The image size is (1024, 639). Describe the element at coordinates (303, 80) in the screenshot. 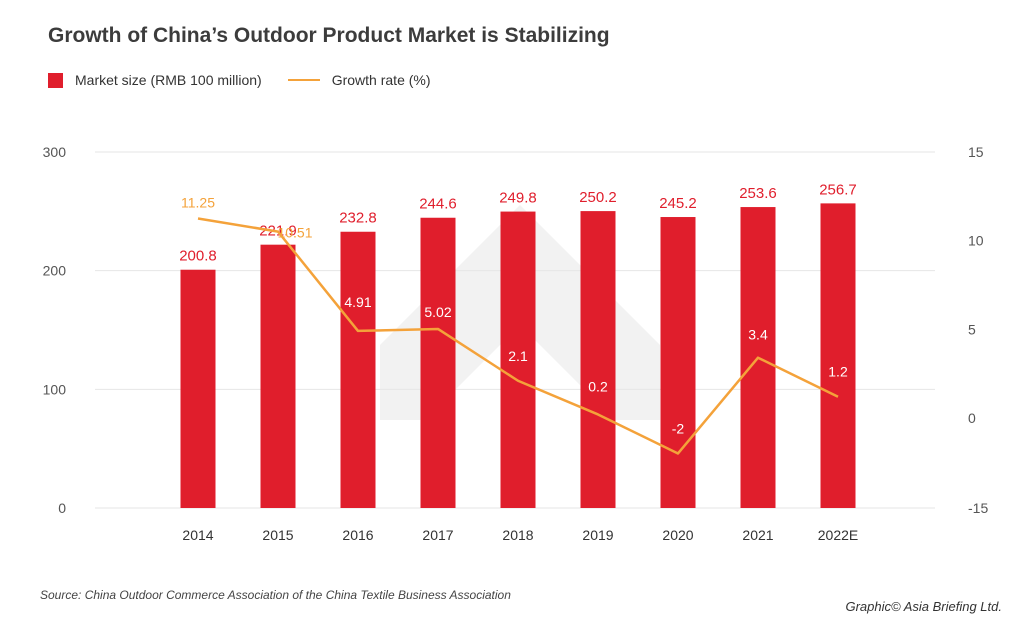

I see `legend-line-swatch` at that location.